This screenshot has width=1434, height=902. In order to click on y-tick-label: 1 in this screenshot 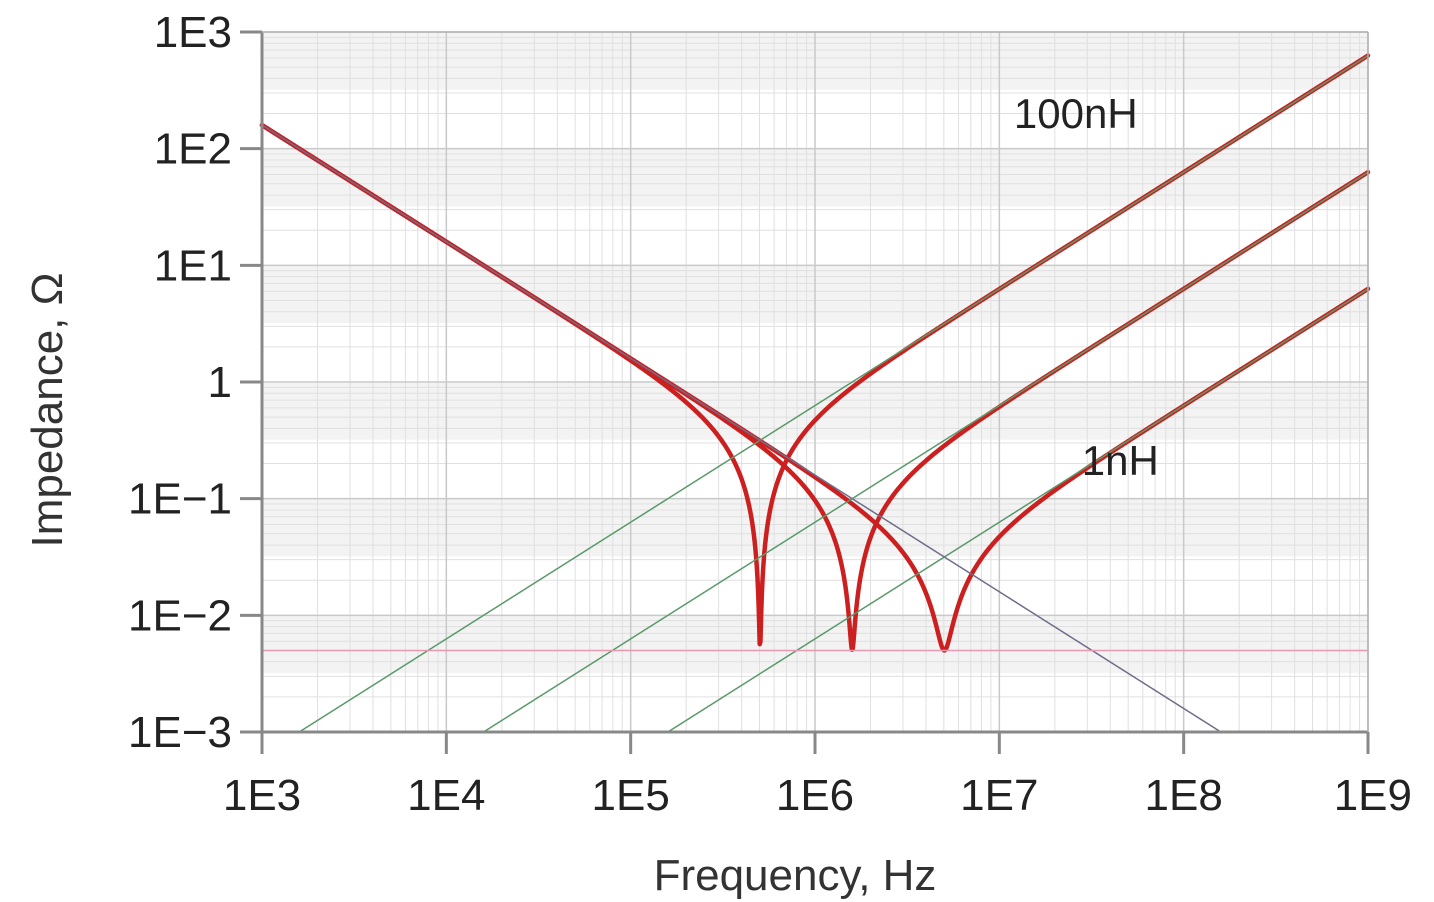, I will do `click(220, 382)`.